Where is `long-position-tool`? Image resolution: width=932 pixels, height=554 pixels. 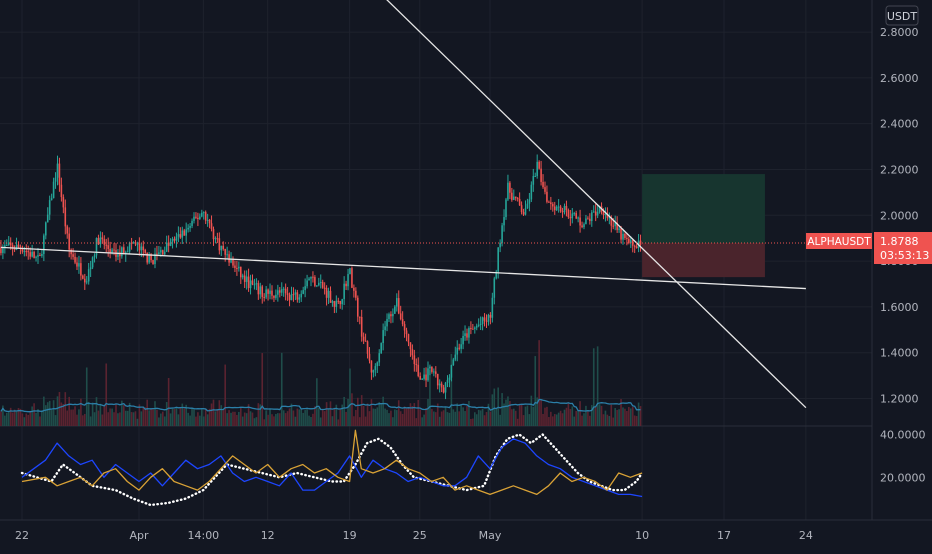 long-position-tool is located at coordinates (703, 226).